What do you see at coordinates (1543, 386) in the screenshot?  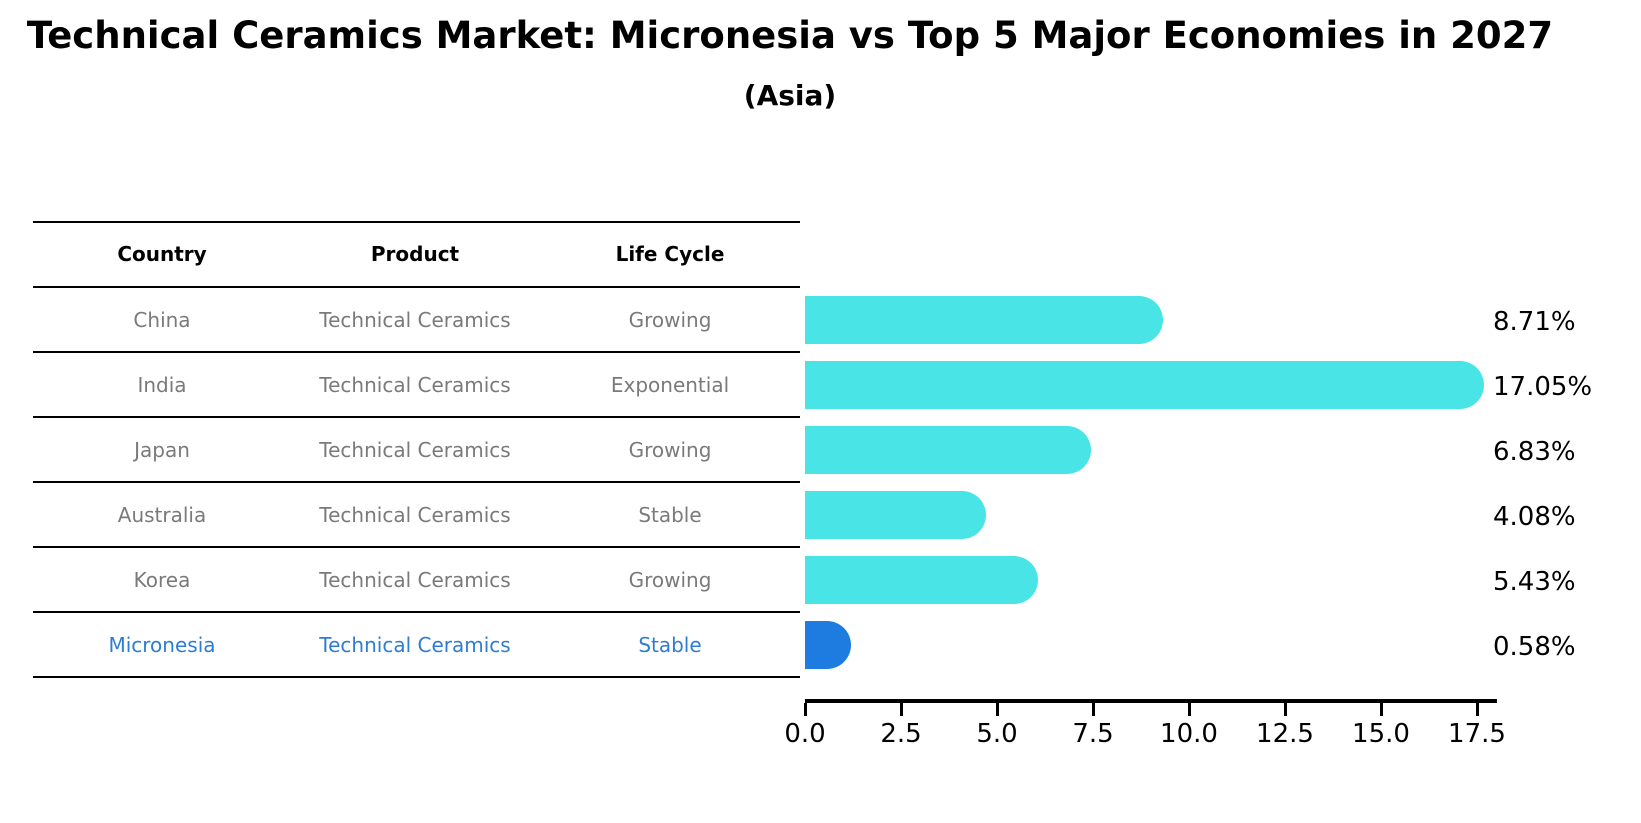 I see `bar-value-label: 17.05%` at bounding box center [1543, 386].